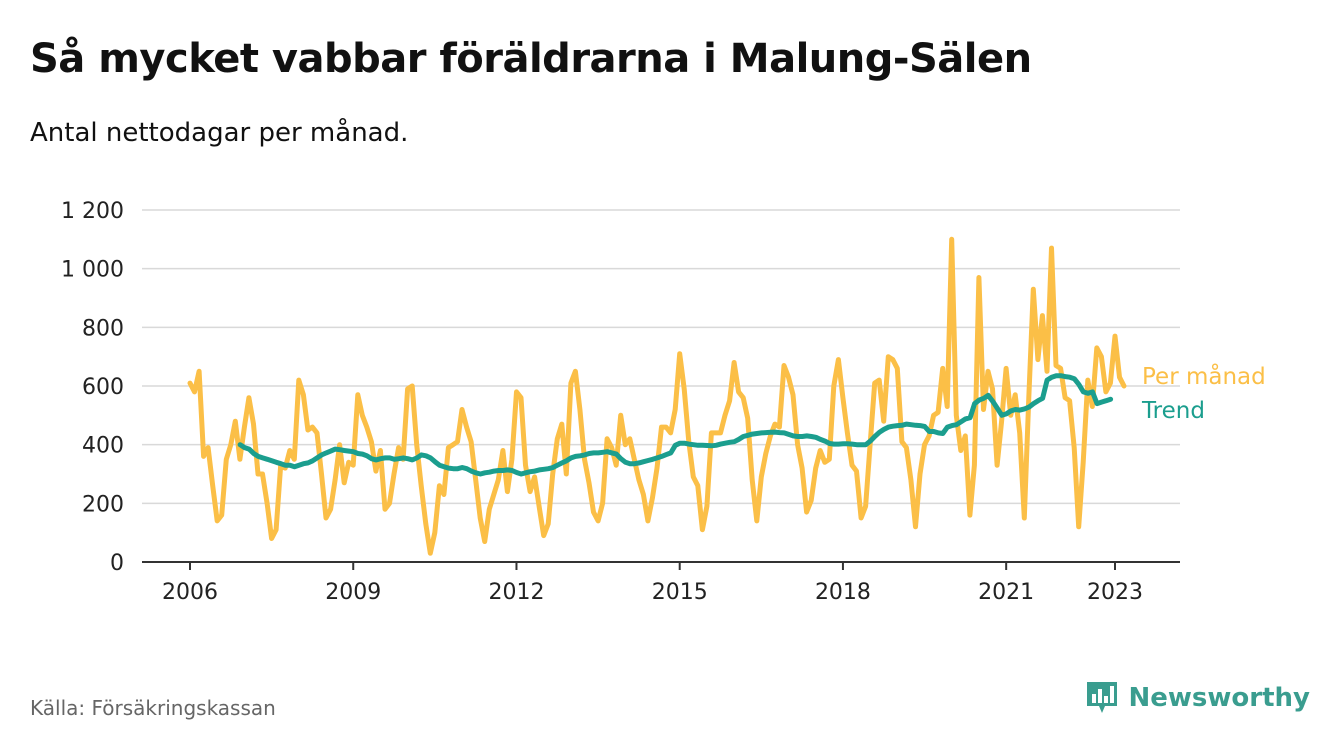 The width and height of the screenshot is (1340, 753). Describe the element at coordinates (675, 425) in the screenshot. I see `trend-series-line` at that location.